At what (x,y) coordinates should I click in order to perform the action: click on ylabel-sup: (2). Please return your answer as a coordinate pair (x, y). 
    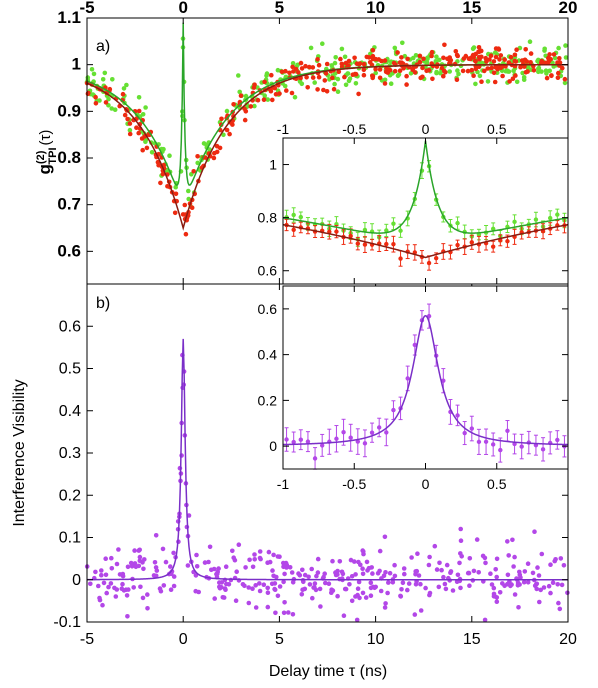
    Looking at the image, I should click on (41, 157).